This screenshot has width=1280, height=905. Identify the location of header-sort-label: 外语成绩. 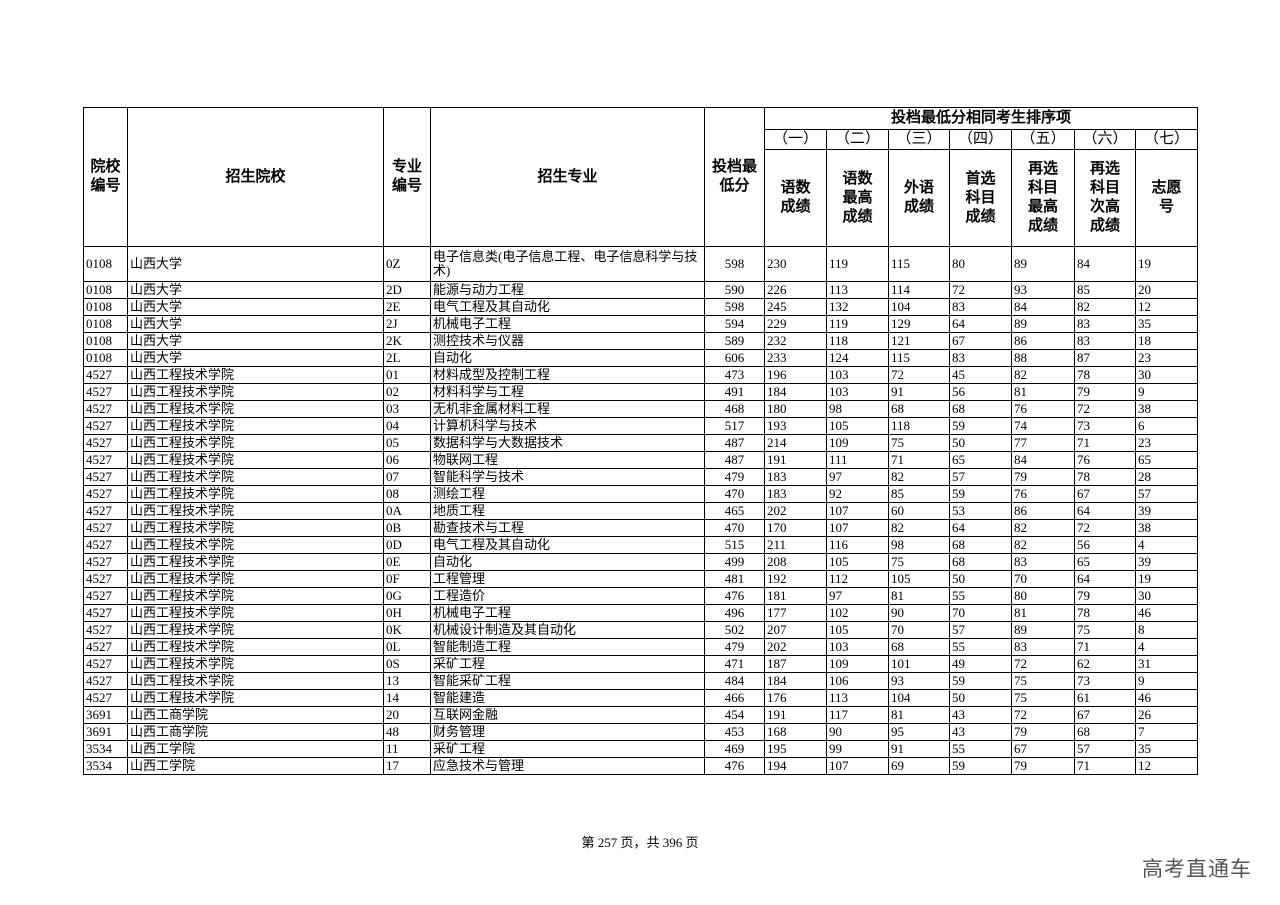
(919, 198).